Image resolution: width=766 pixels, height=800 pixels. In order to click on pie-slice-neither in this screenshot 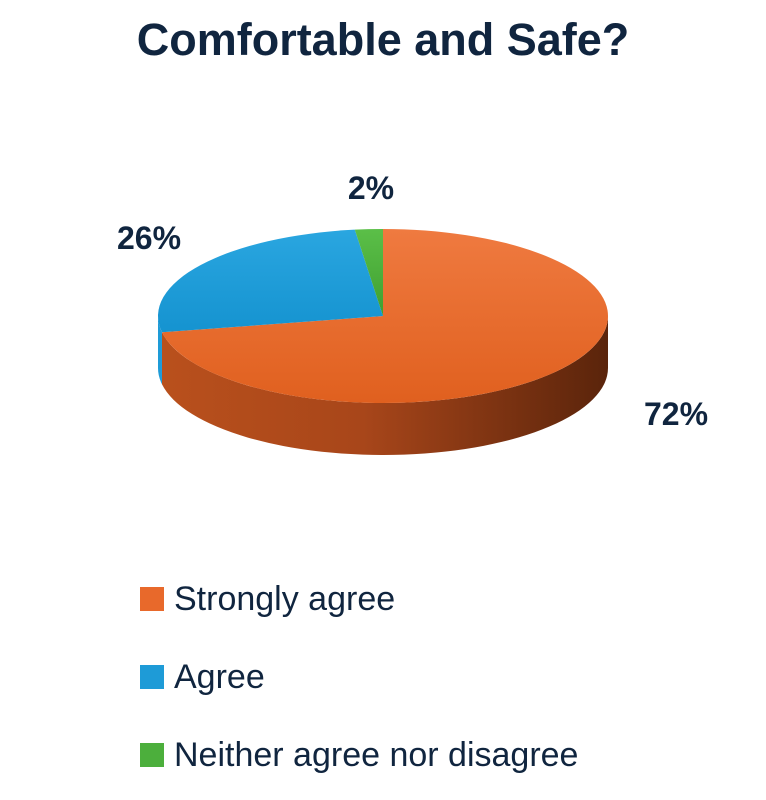, I will do `click(368, 272)`.